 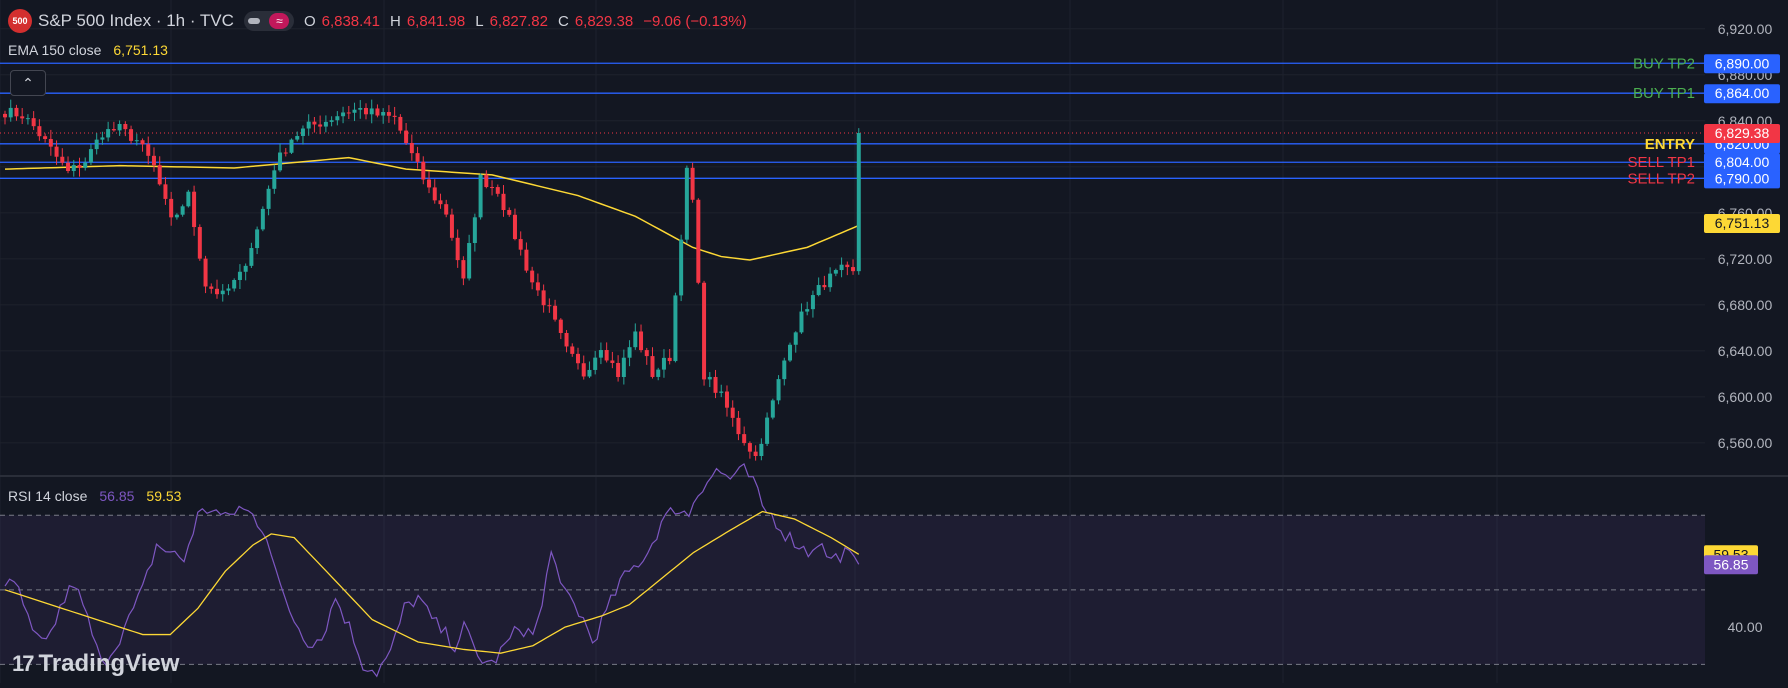 I want to click on rsi-legend: RSI 14 close 56.85 59.53, so click(x=94, y=496).